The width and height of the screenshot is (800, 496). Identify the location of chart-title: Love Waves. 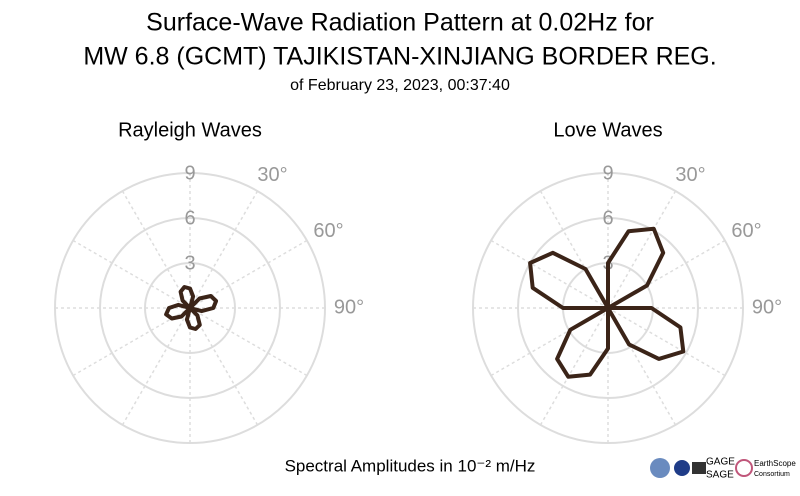
(607, 130).